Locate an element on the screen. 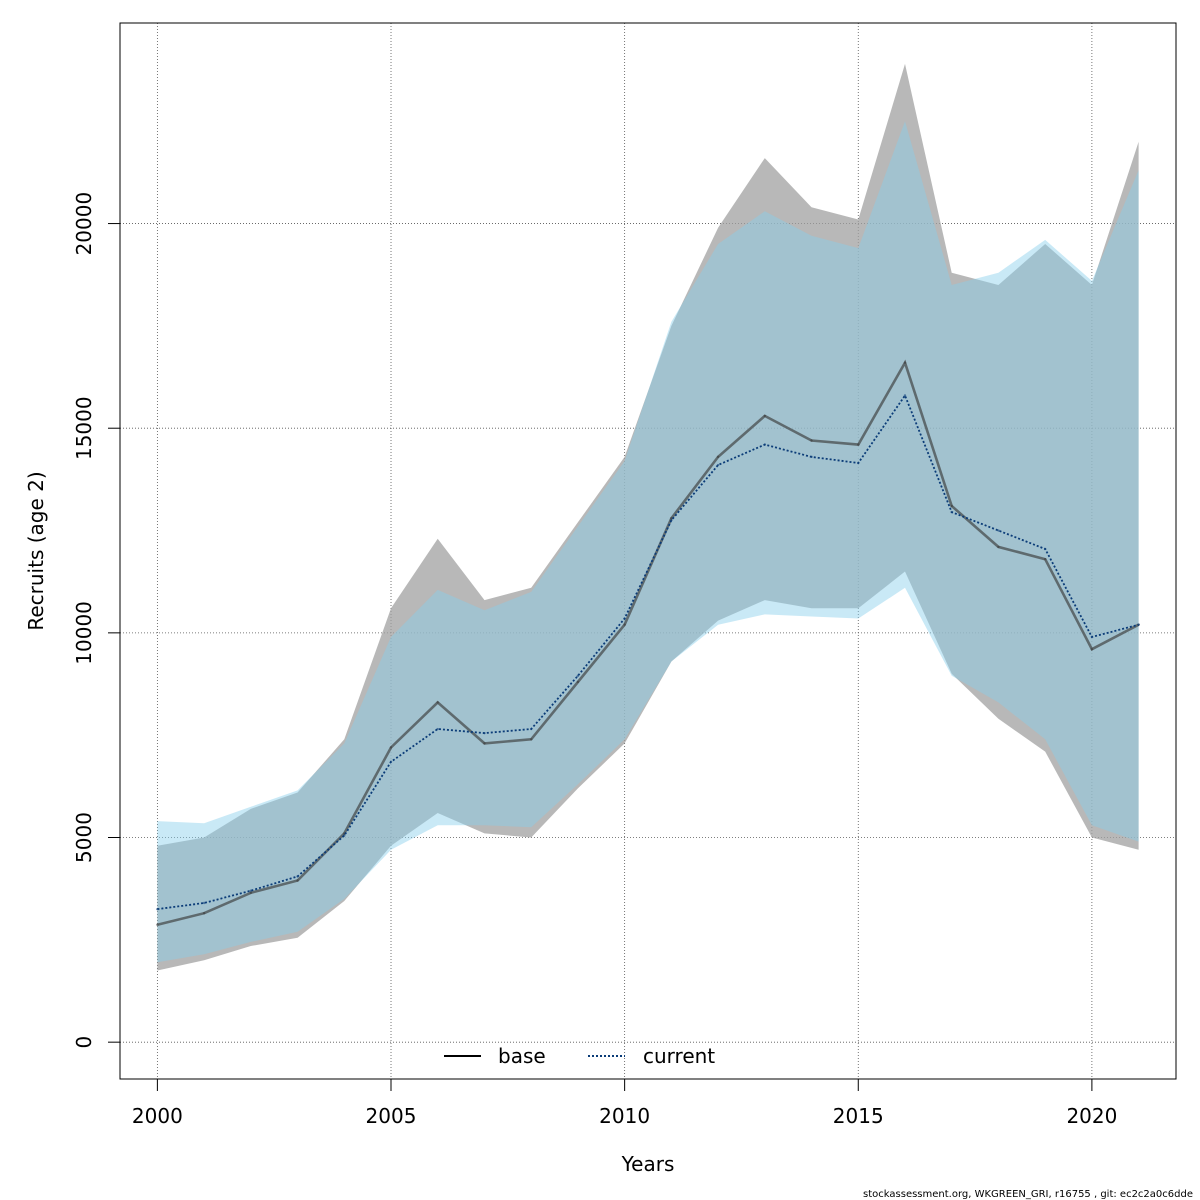 The image size is (1200, 1200). data-point-base-2013 is located at coordinates (765, 416).